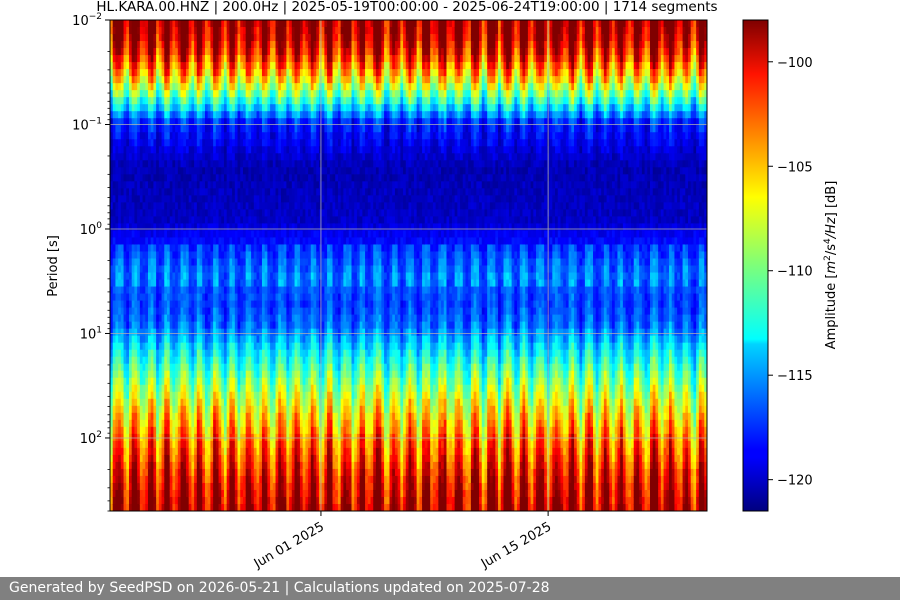  I want to click on y-tick-label: 10², so click(91, 438).